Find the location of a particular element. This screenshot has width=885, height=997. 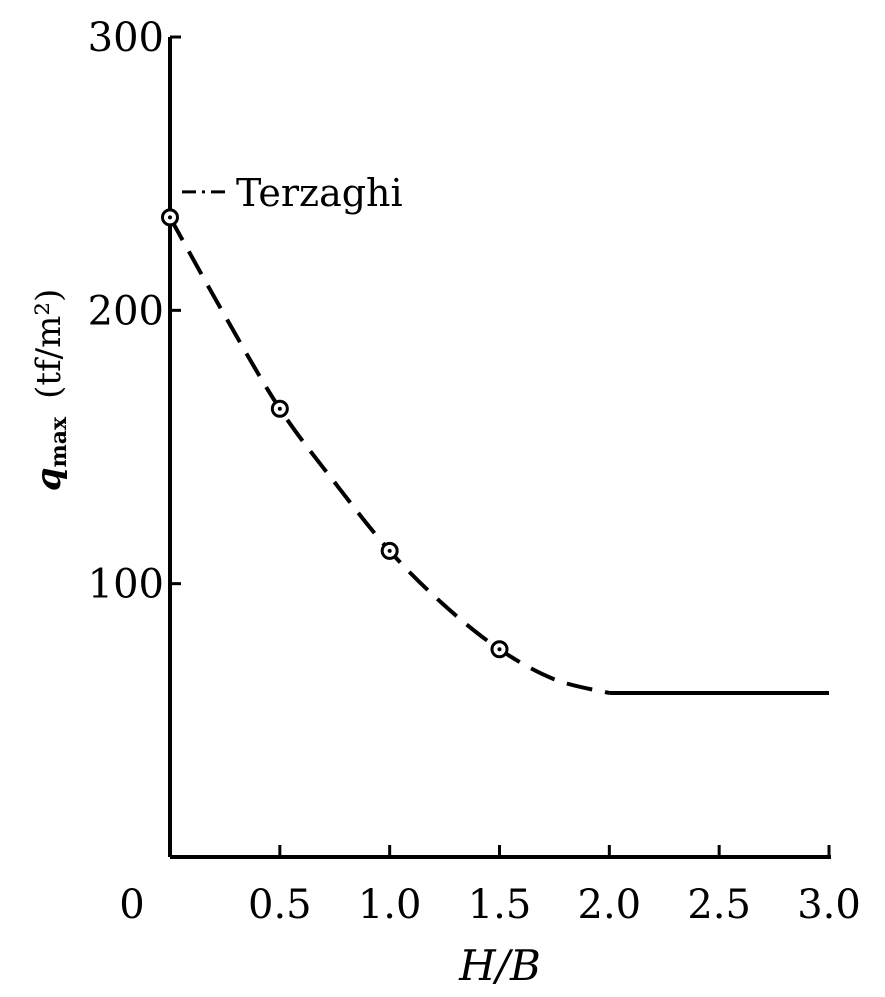

y-axis-unit: (tf/m²) is located at coordinates (49, 344).